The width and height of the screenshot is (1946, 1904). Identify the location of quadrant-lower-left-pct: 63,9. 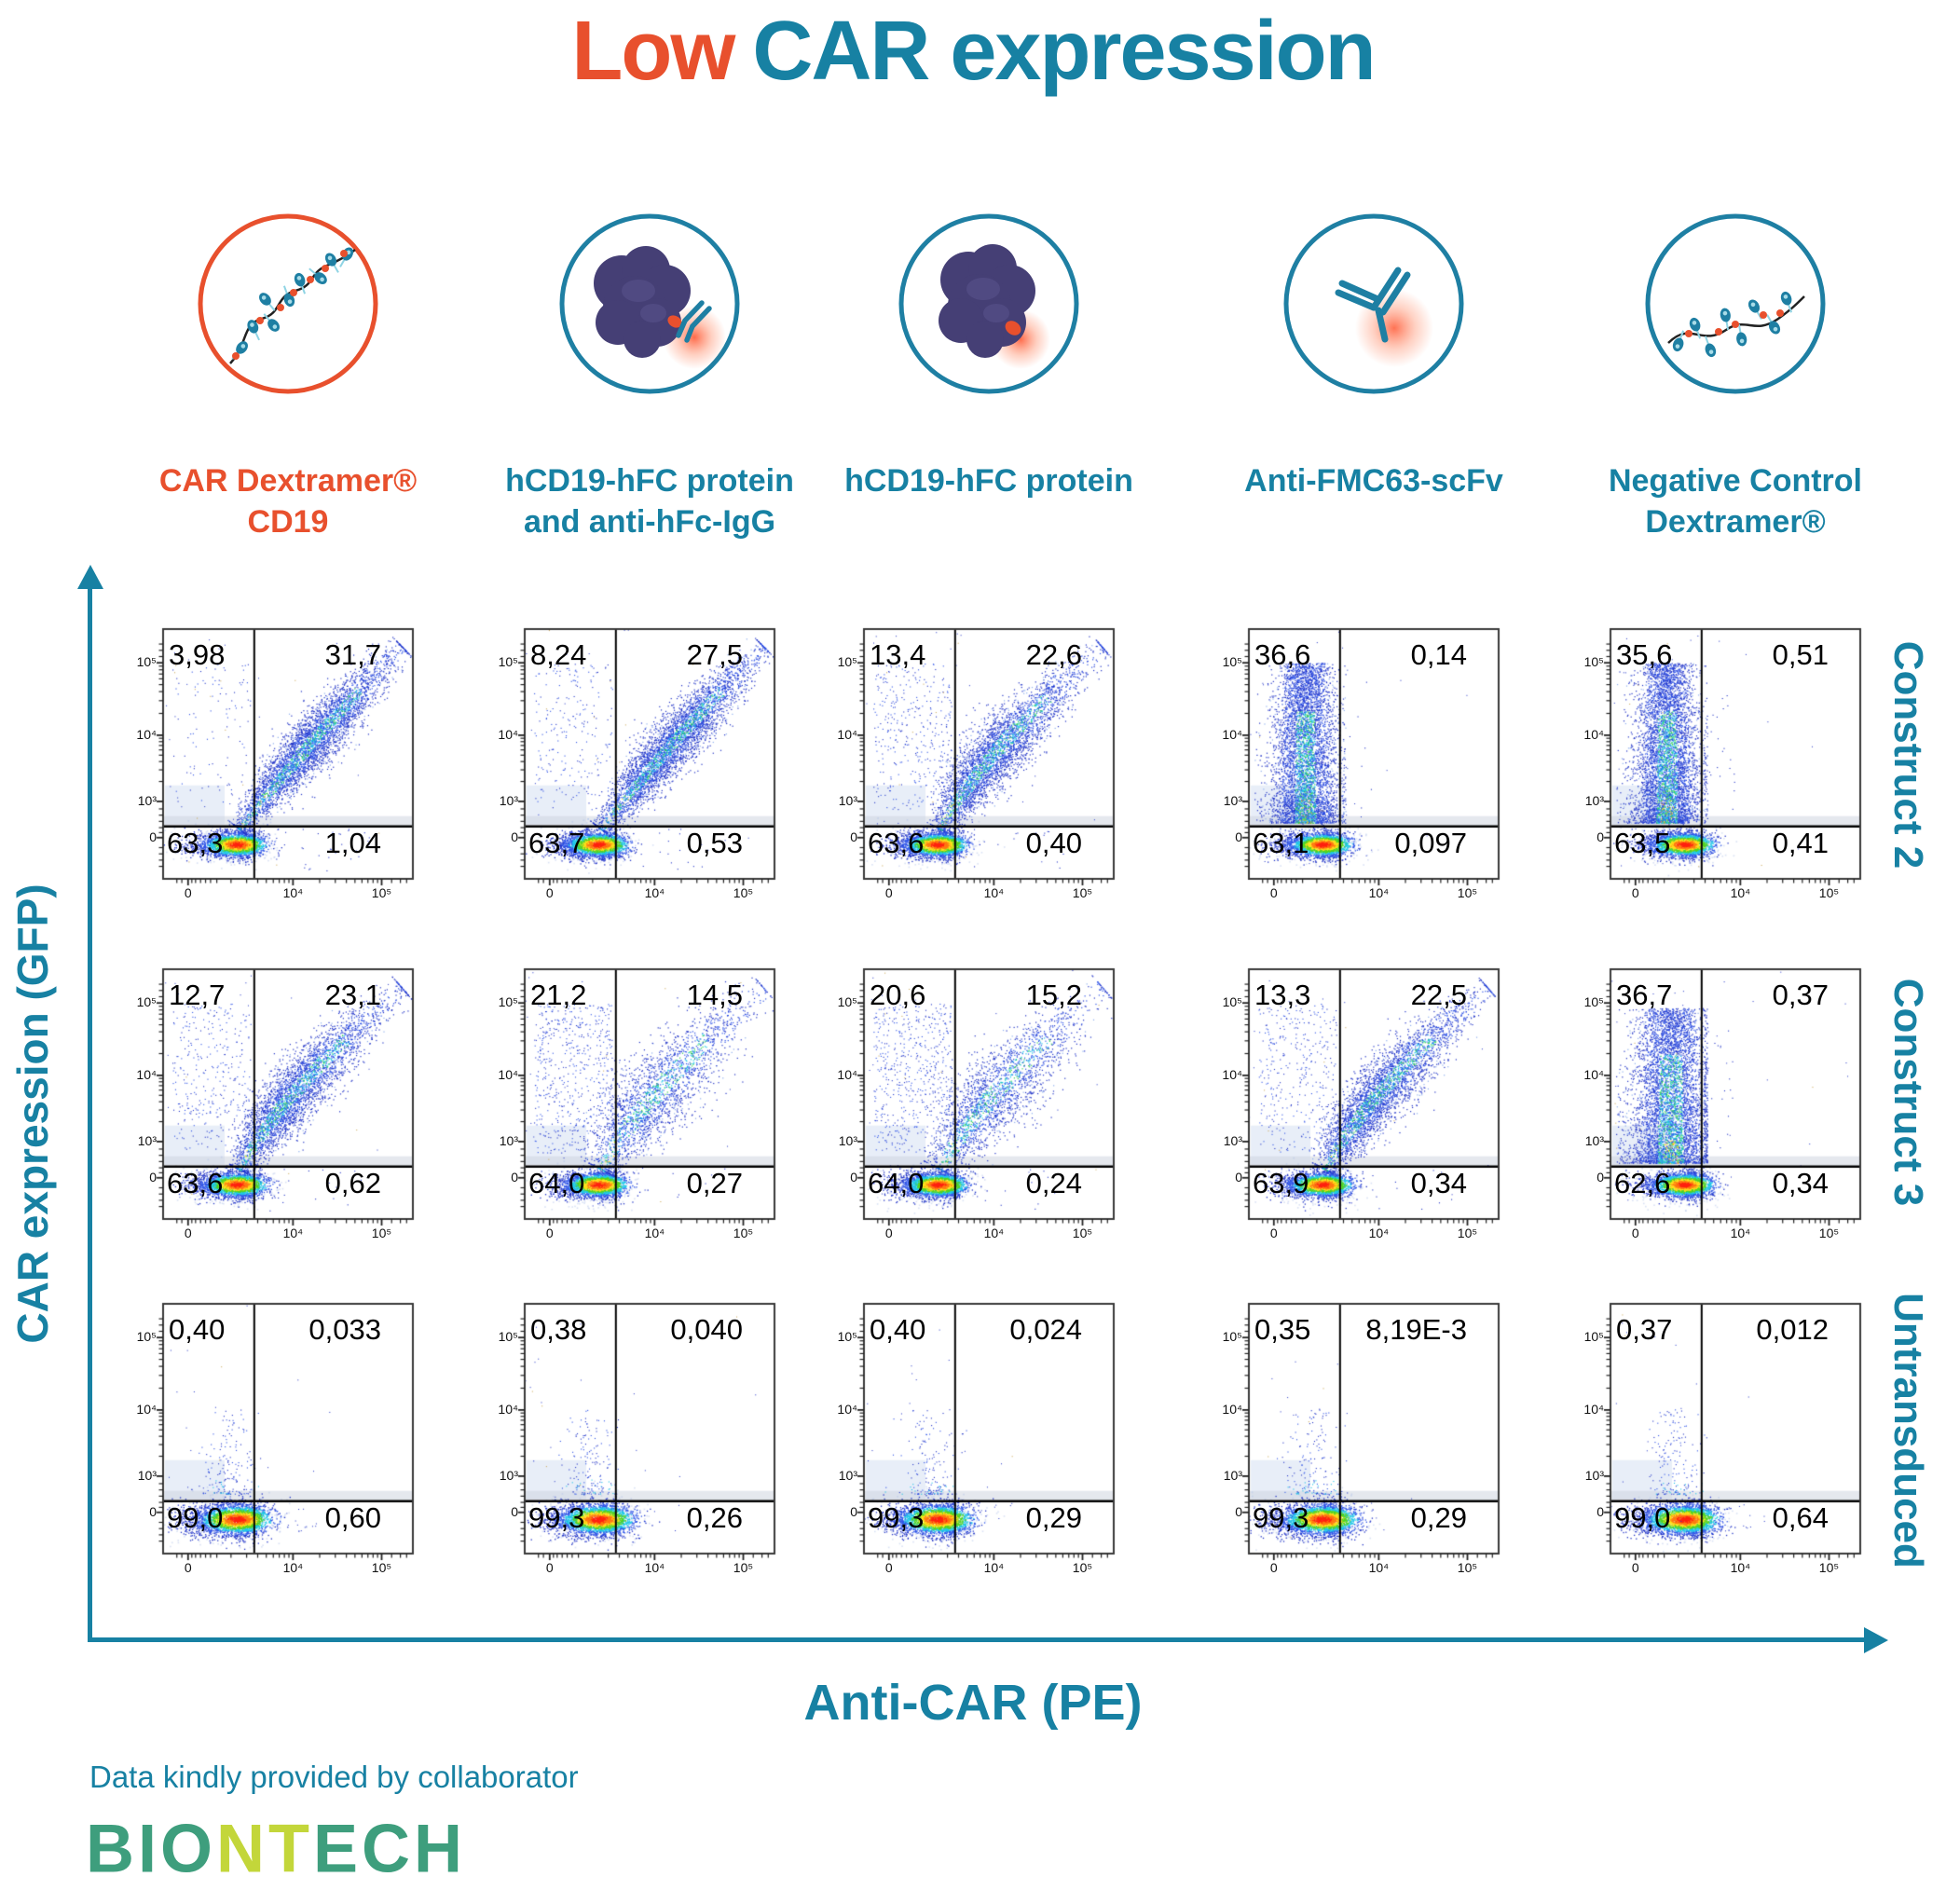
(1281, 1183).